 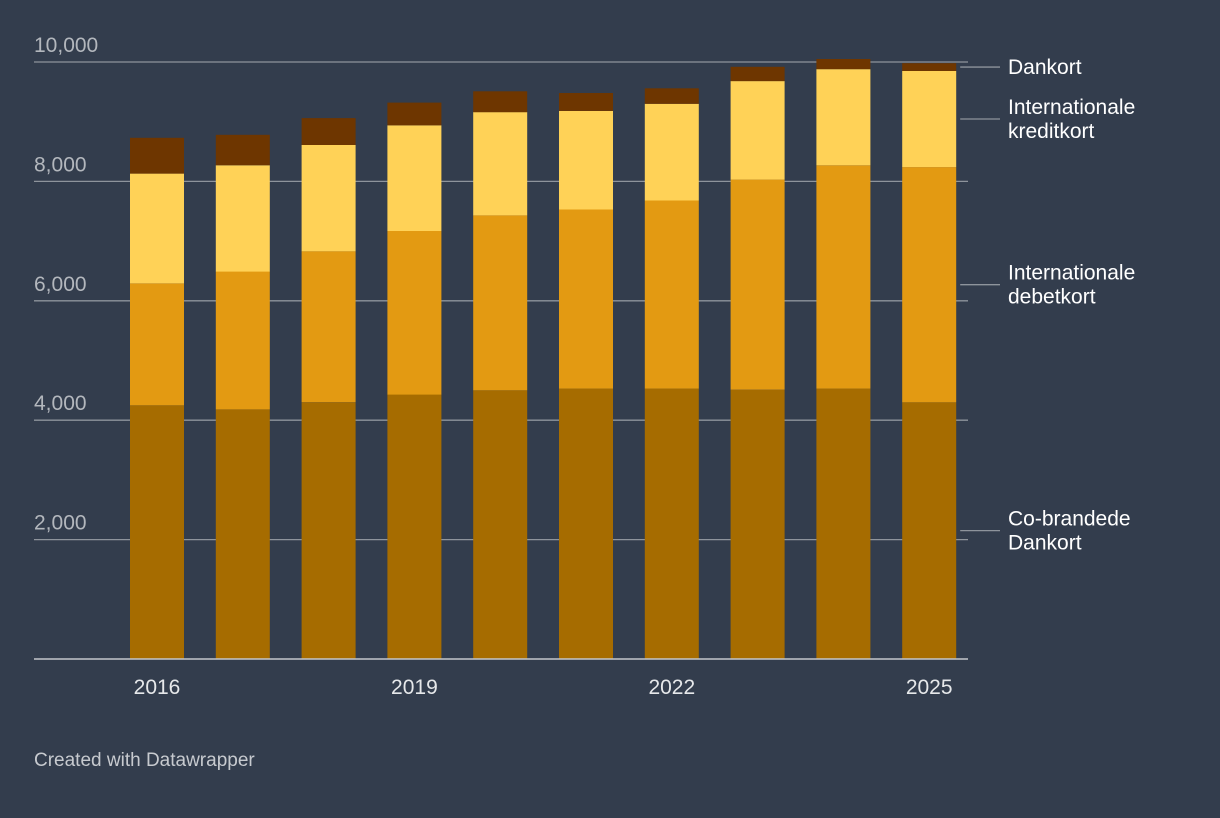 What do you see at coordinates (66, 45) in the screenshot?
I see `y-tick-label: 10,000` at bounding box center [66, 45].